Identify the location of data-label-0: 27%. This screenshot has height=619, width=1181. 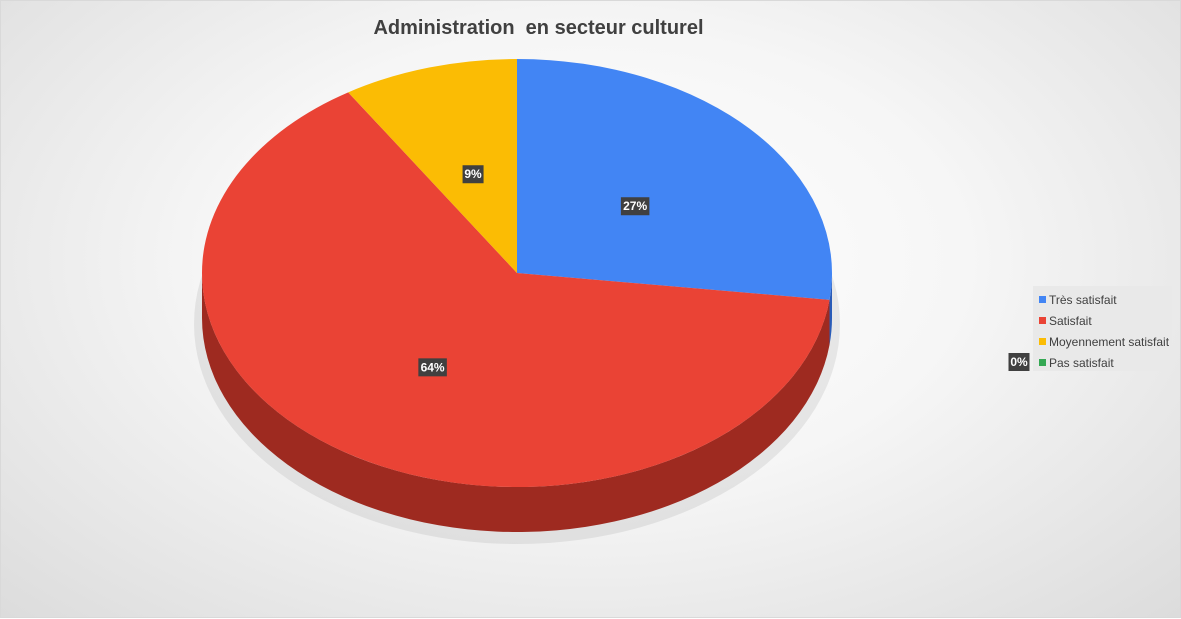
(635, 206).